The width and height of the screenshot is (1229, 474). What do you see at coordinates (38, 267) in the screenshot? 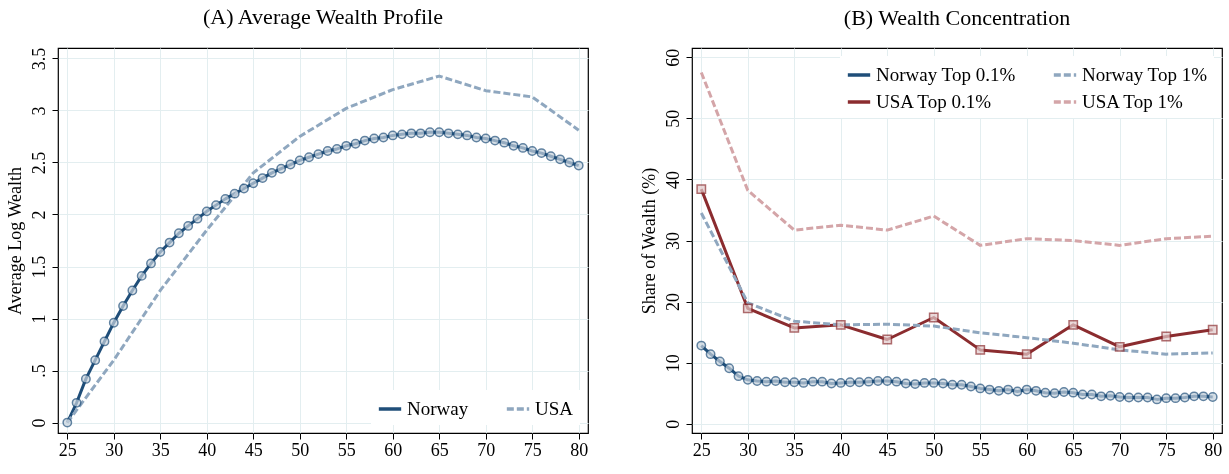
I see `y-tick-label: 1.5` at bounding box center [38, 267].